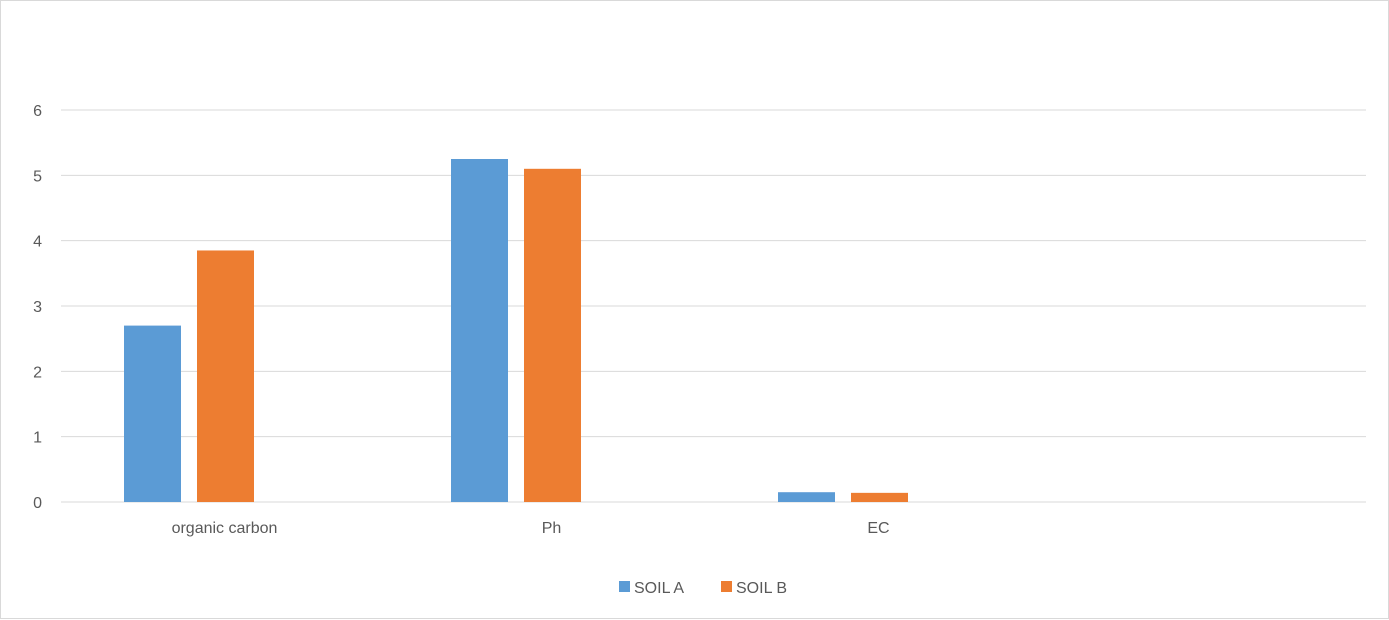 The width and height of the screenshot is (1389, 620). Describe the element at coordinates (479, 330) in the screenshot. I see `bar-soil-a-ph` at that location.